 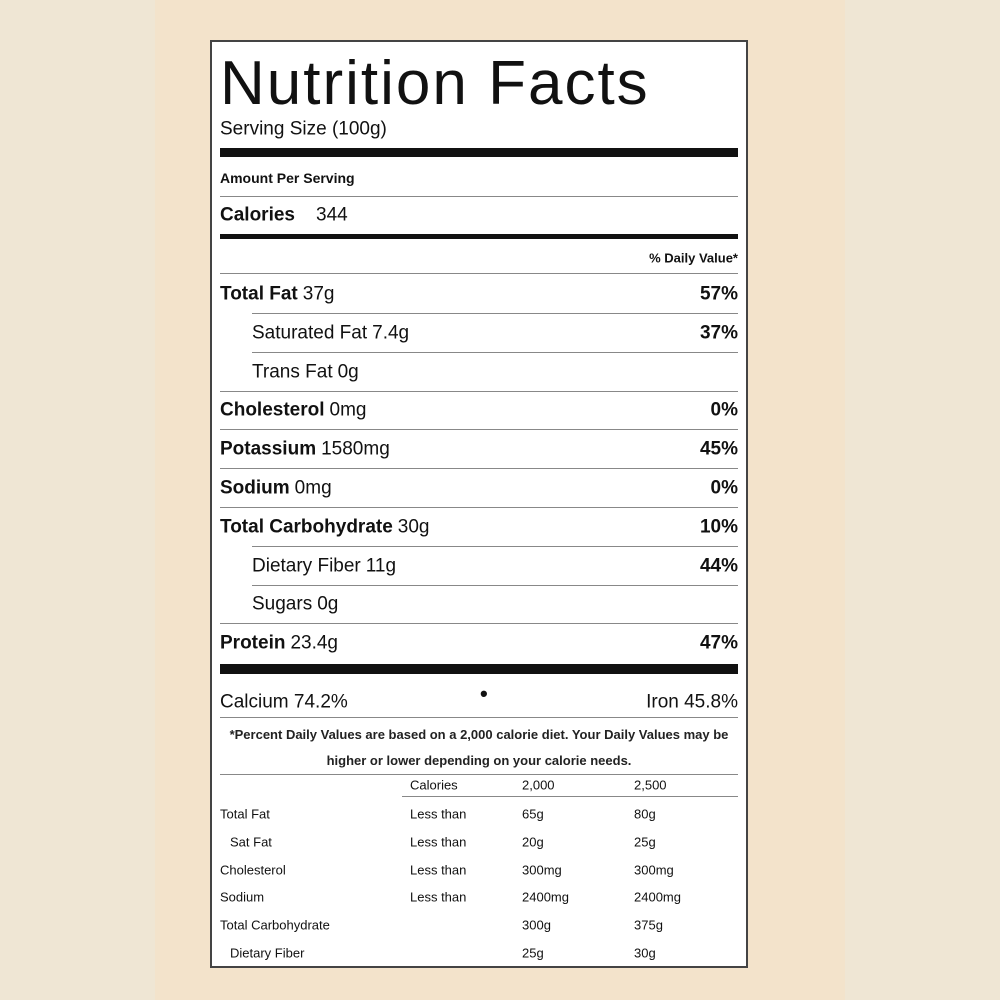 What do you see at coordinates (287, 178) in the screenshot?
I see `amount-per-serving: Amount Per Serving` at bounding box center [287, 178].